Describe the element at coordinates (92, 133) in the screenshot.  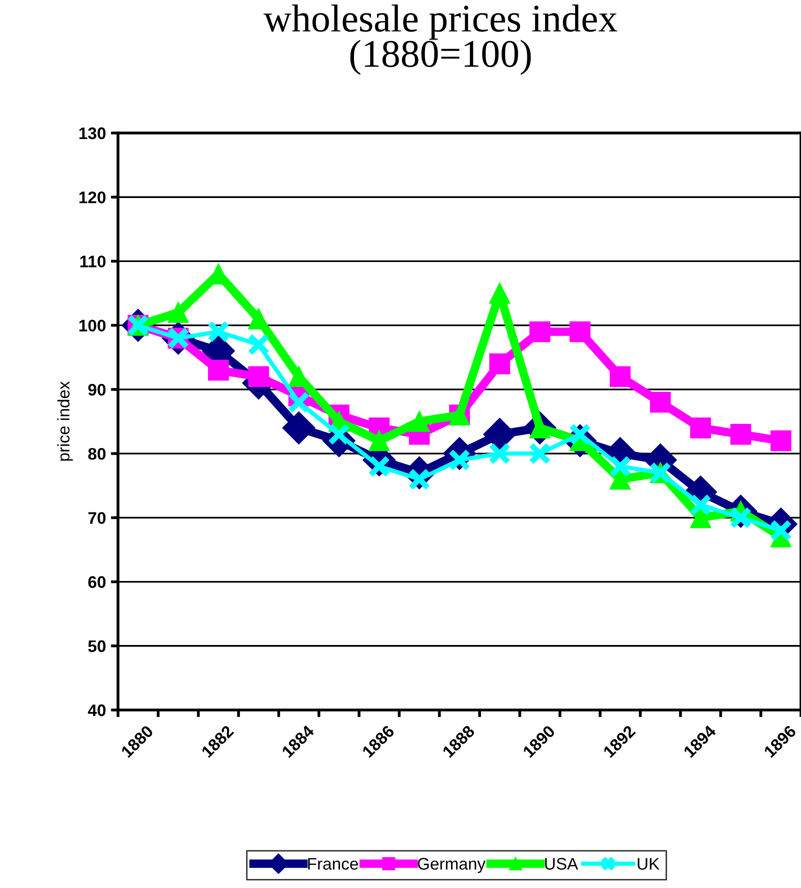
I see `y-tick-label: 130` at that location.